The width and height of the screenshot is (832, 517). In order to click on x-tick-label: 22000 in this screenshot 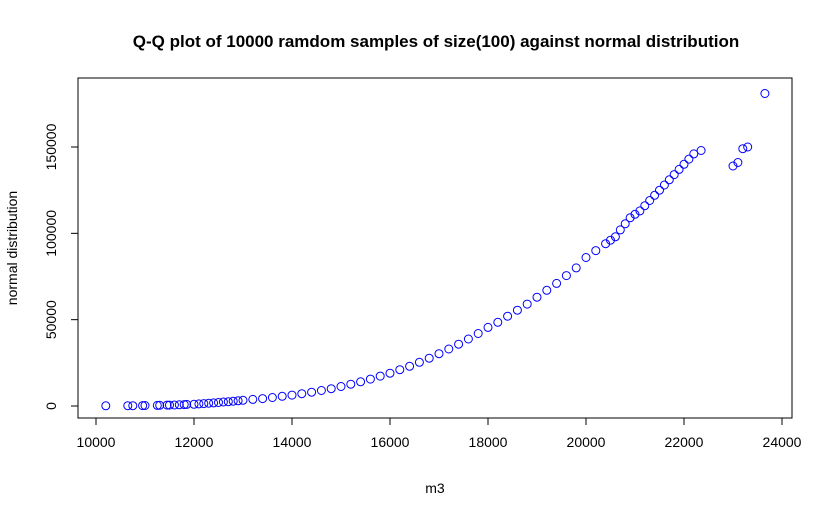, I will do `click(684, 442)`.